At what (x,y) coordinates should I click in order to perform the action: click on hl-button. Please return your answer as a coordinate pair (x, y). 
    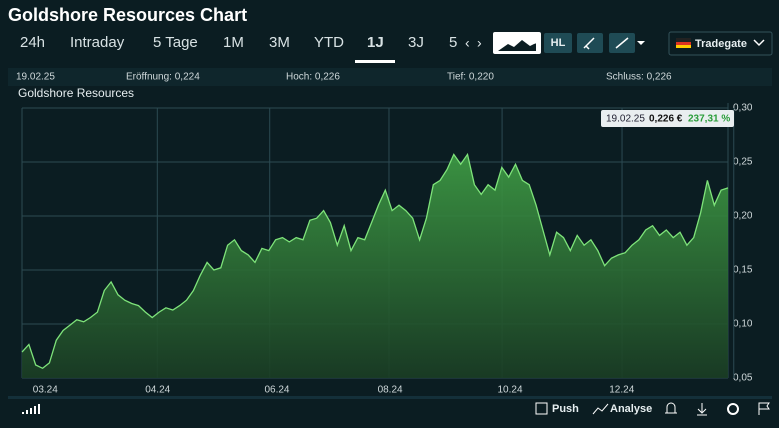
    Looking at the image, I should click on (558, 43).